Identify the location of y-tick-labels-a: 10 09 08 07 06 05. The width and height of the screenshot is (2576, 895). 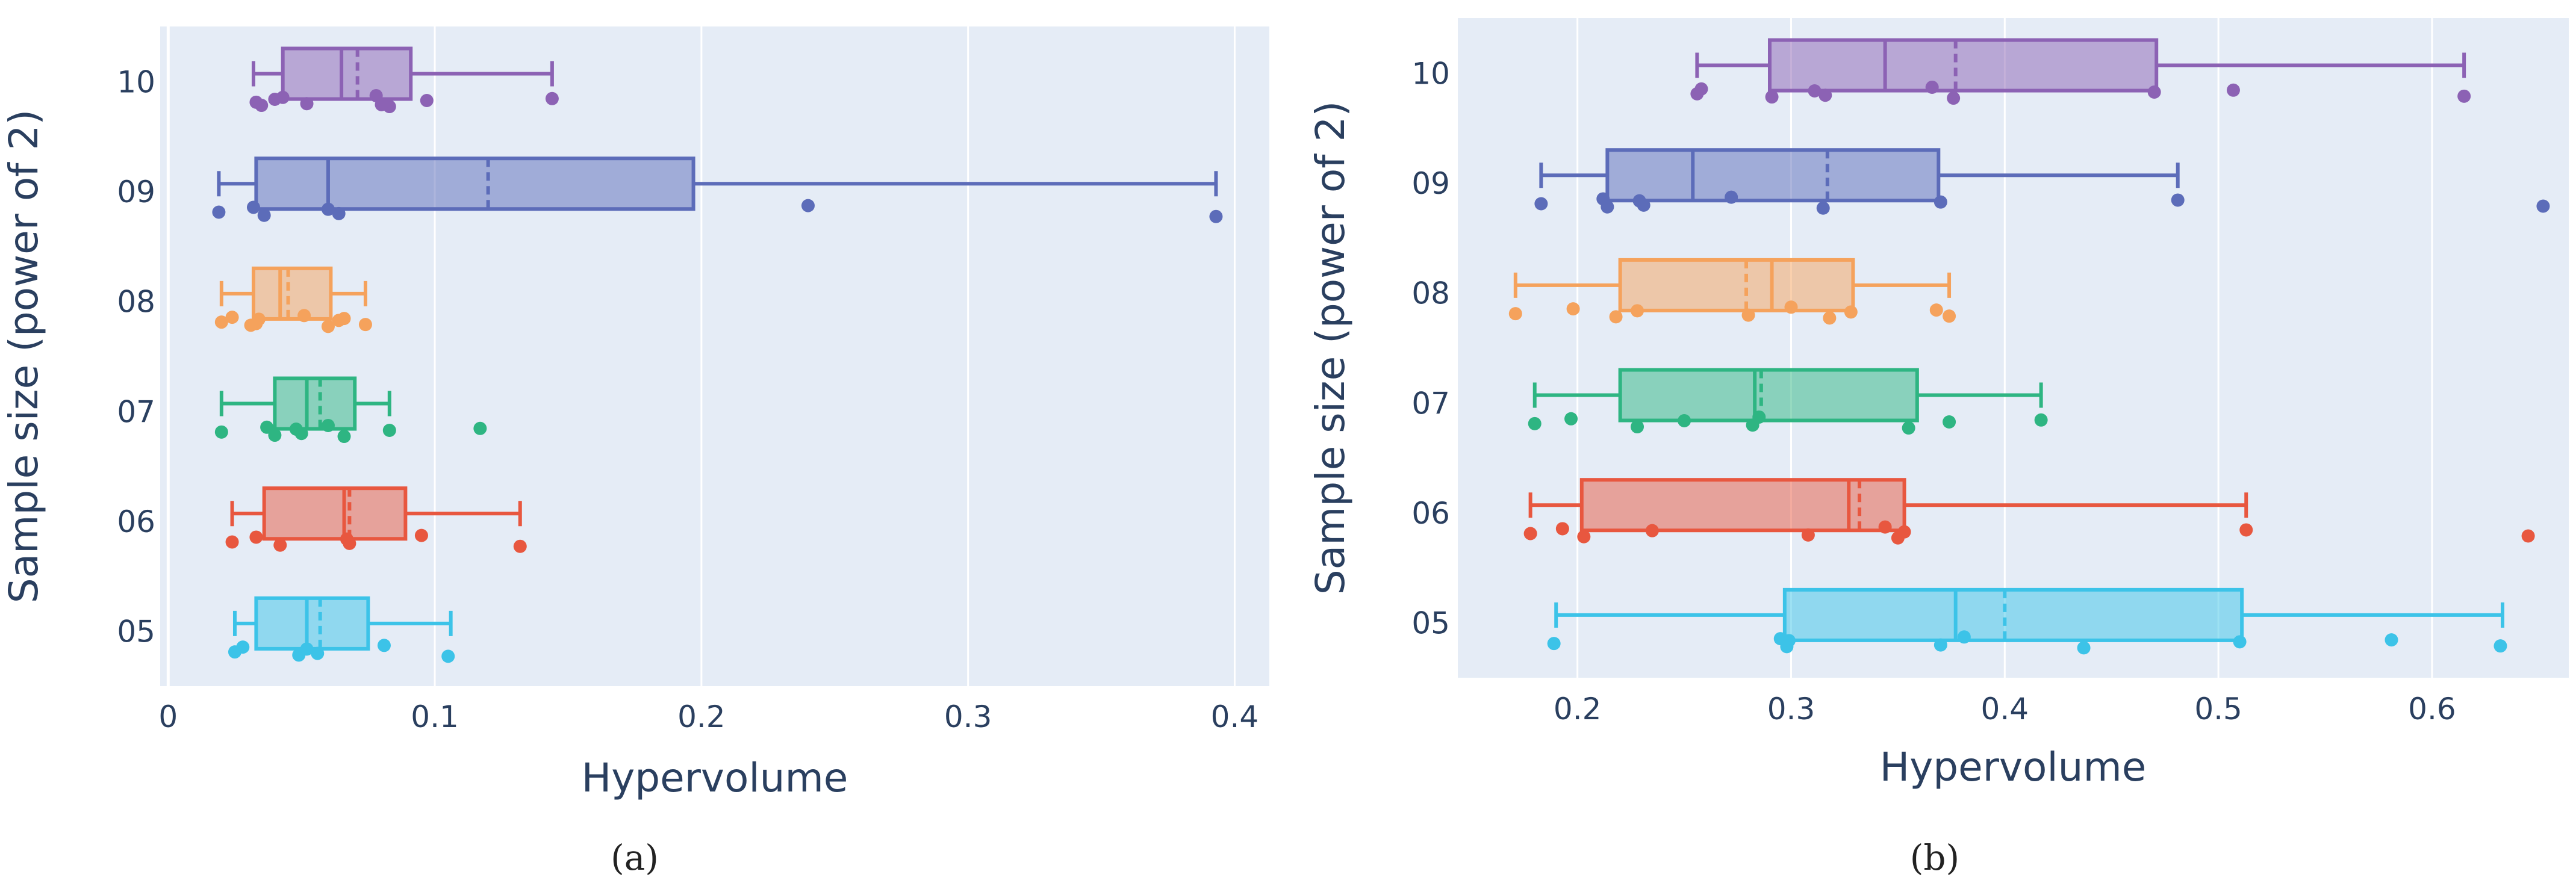
(136, 356).